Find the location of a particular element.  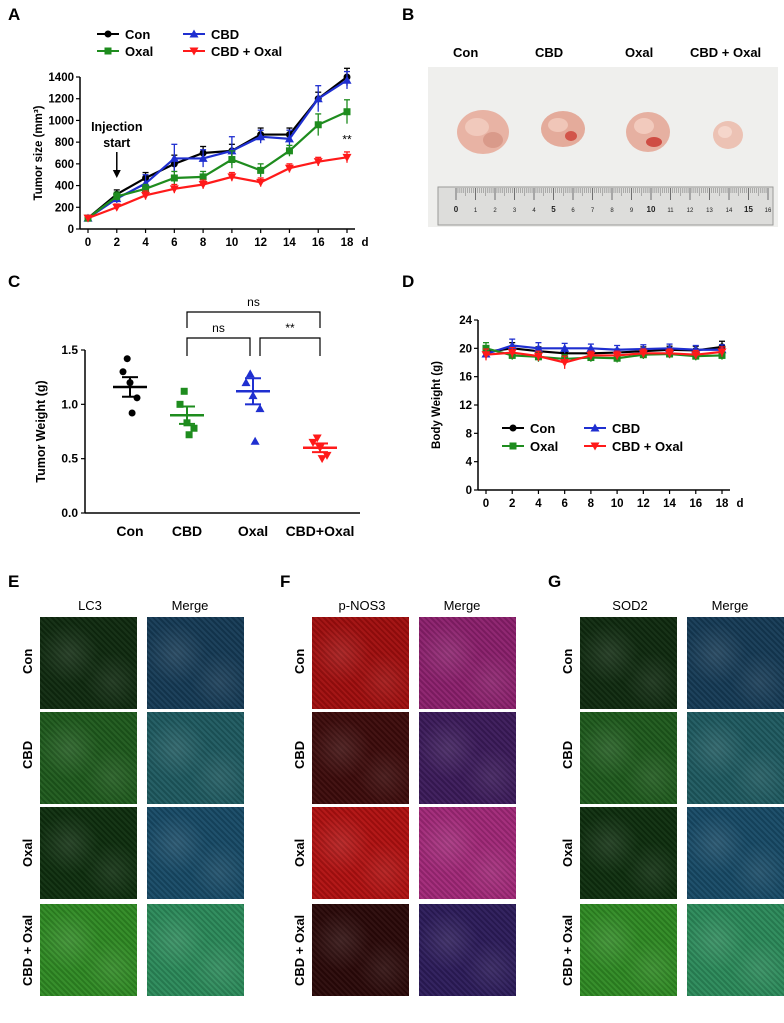

legend-item: CBD + Oxal is located at coordinates (232, 51).